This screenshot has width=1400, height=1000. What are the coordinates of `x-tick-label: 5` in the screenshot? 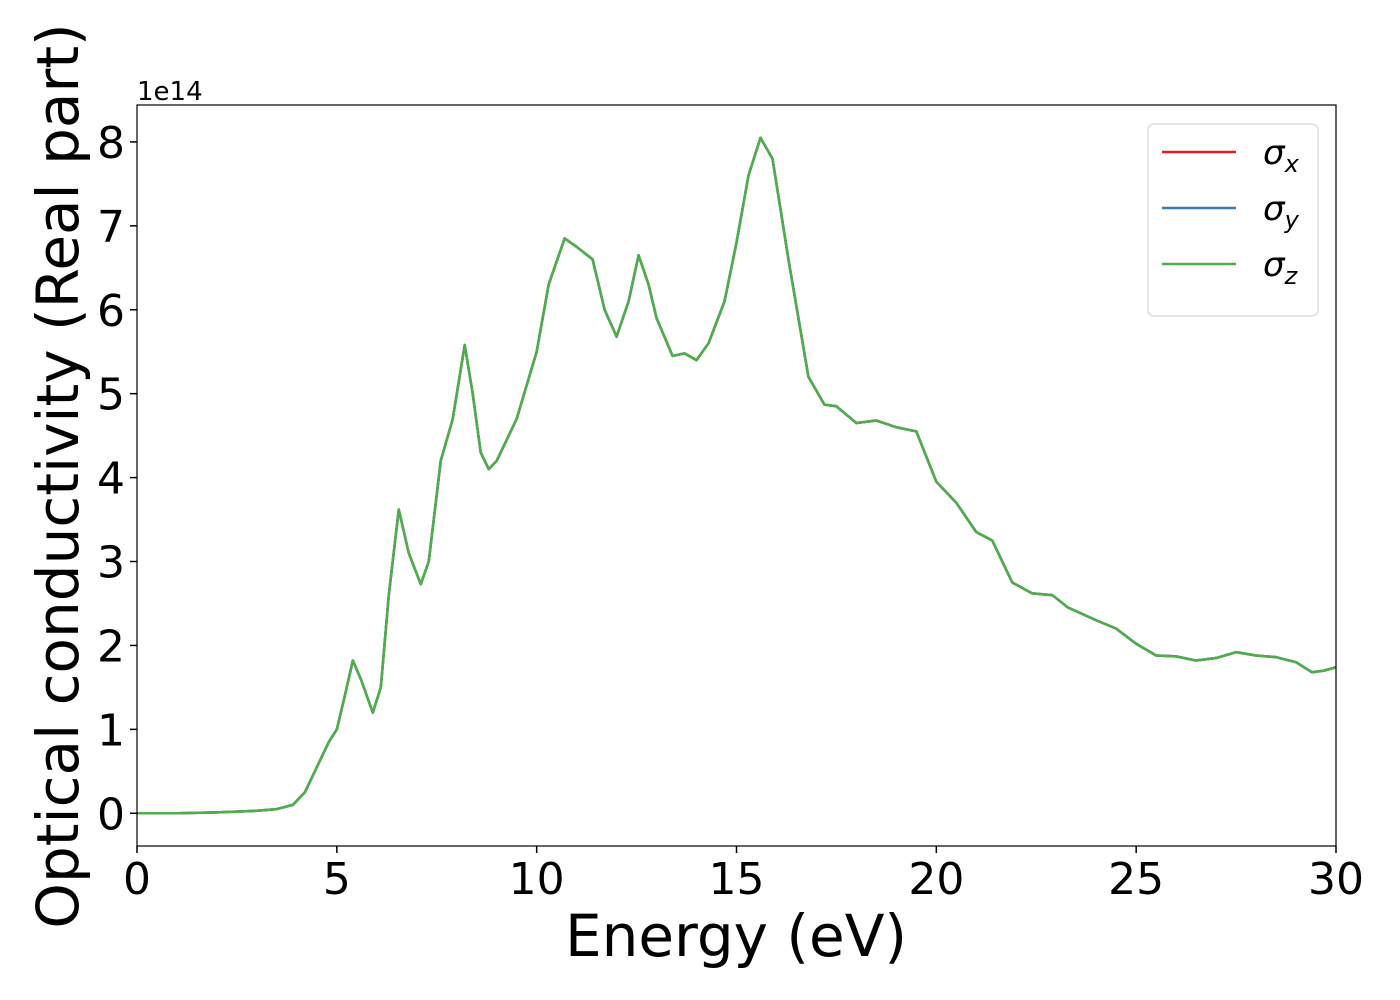 It's located at (337, 879).